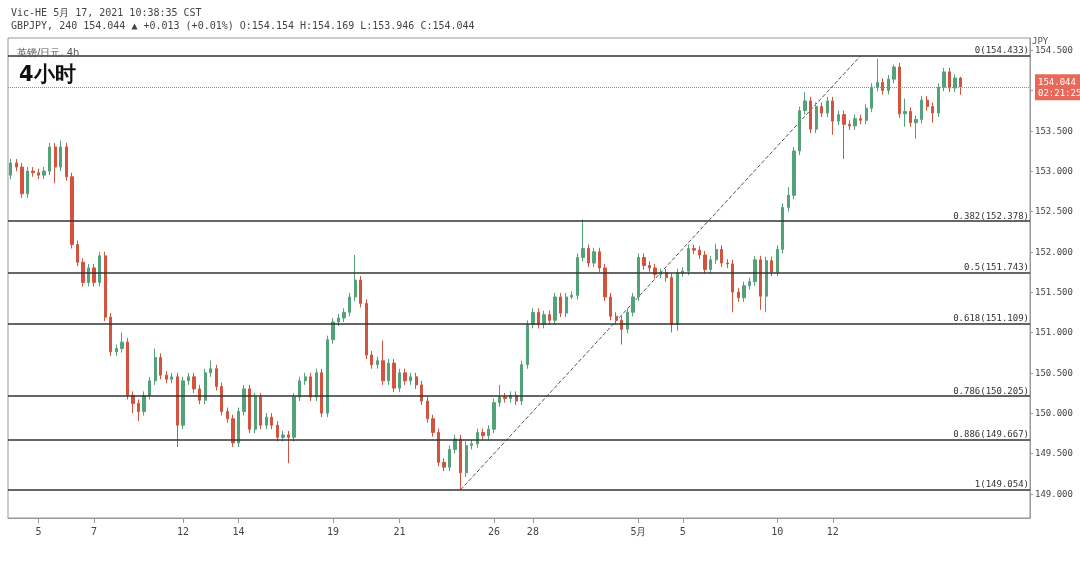  What do you see at coordinates (1054, 130) in the screenshot?
I see `y-tick-label: 153.500` at bounding box center [1054, 130].